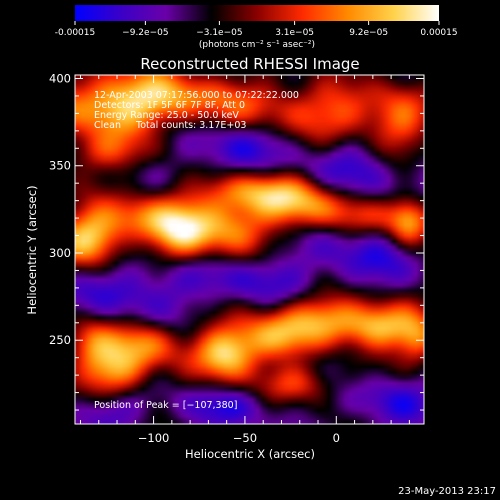 The width and height of the screenshot is (500, 500). Describe the element at coordinates (169, 105) in the screenshot. I see `annotation-detectors: Detectors: 1F 5F 6F 7F 8F, Att 0` at that location.